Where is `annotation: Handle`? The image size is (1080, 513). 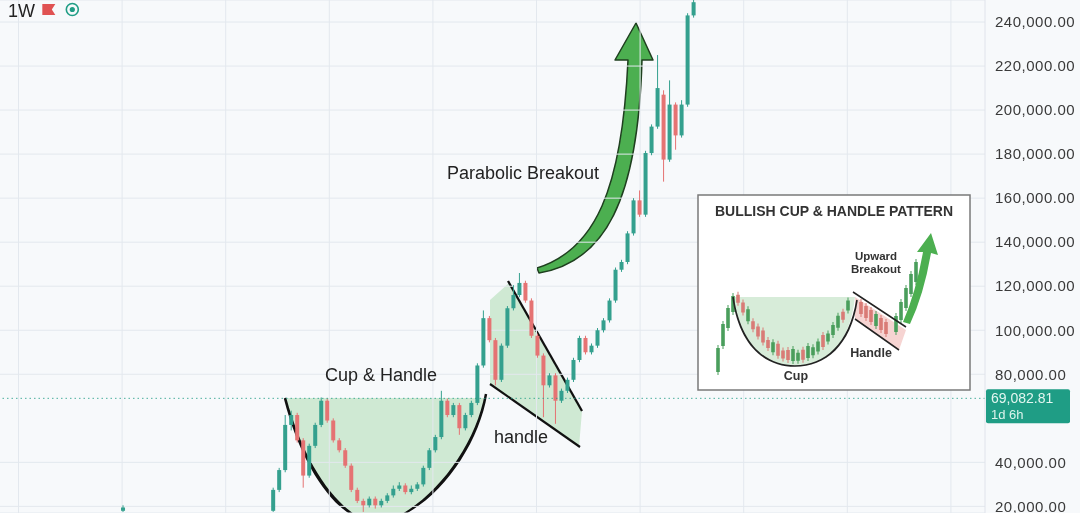
annotation: Handle is located at coordinates (871, 353).